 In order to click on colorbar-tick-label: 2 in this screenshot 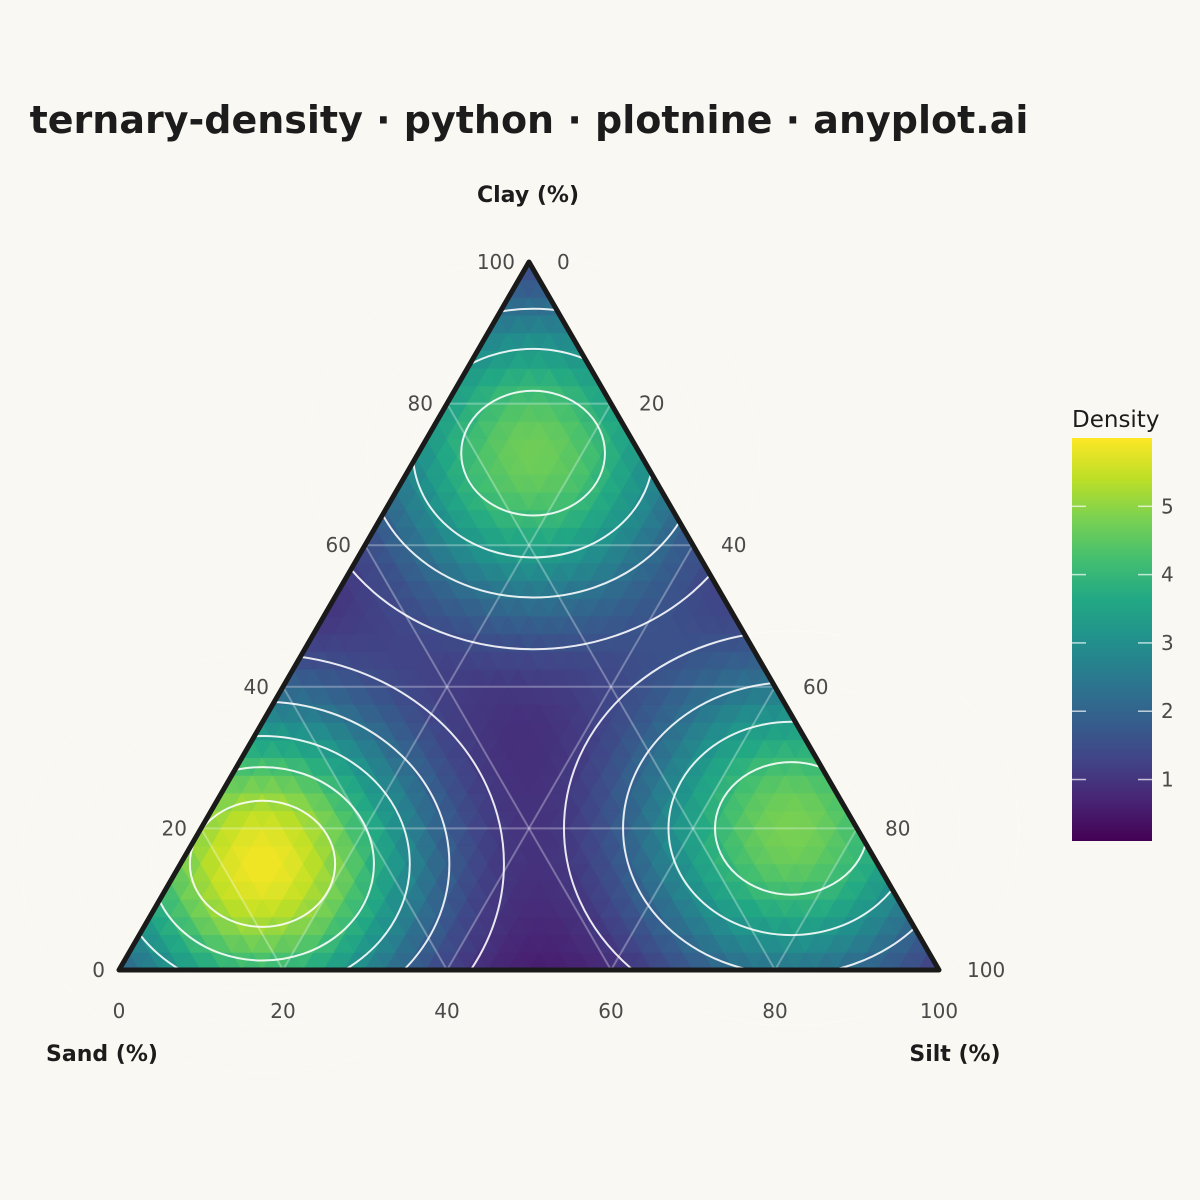, I will do `click(1167, 711)`.